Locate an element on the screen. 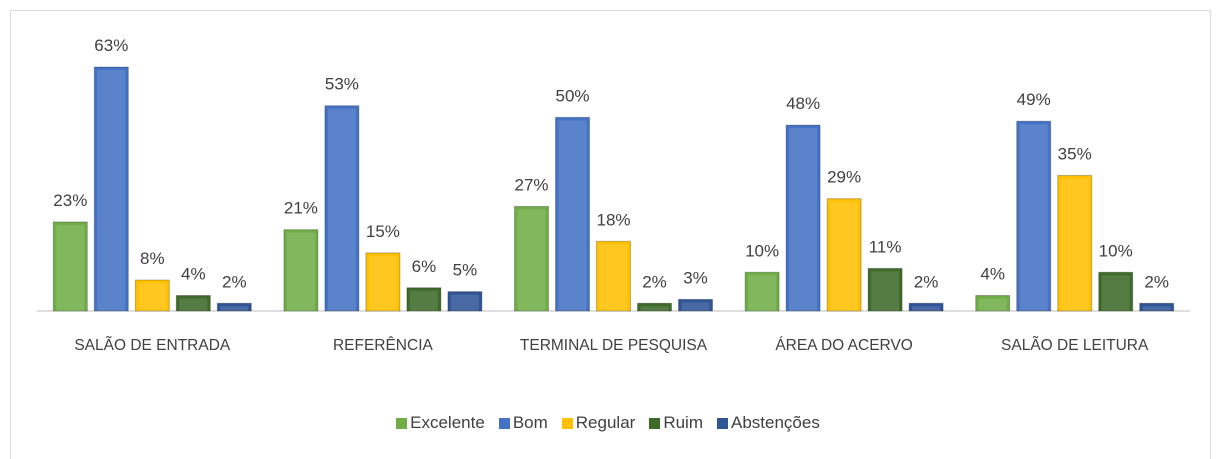  legend-item: Bom is located at coordinates (523, 423).